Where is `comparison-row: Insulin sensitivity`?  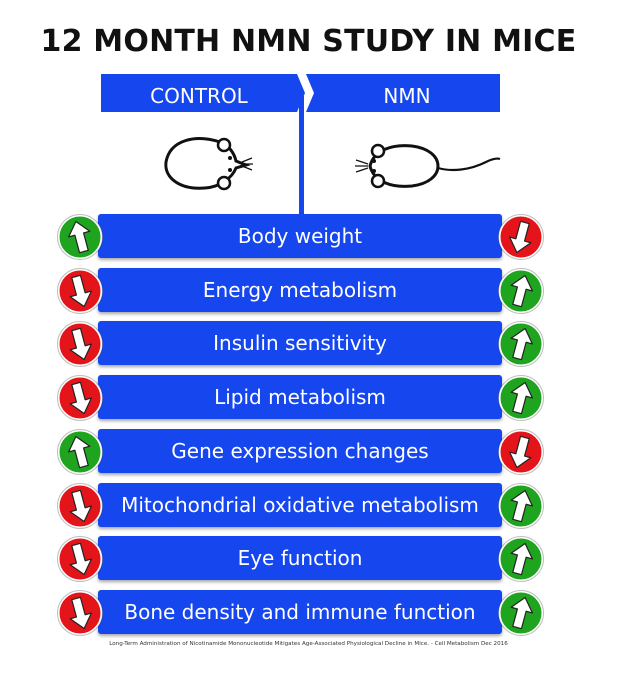
comparison-row: Insulin sensitivity is located at coordinates (308, 344).